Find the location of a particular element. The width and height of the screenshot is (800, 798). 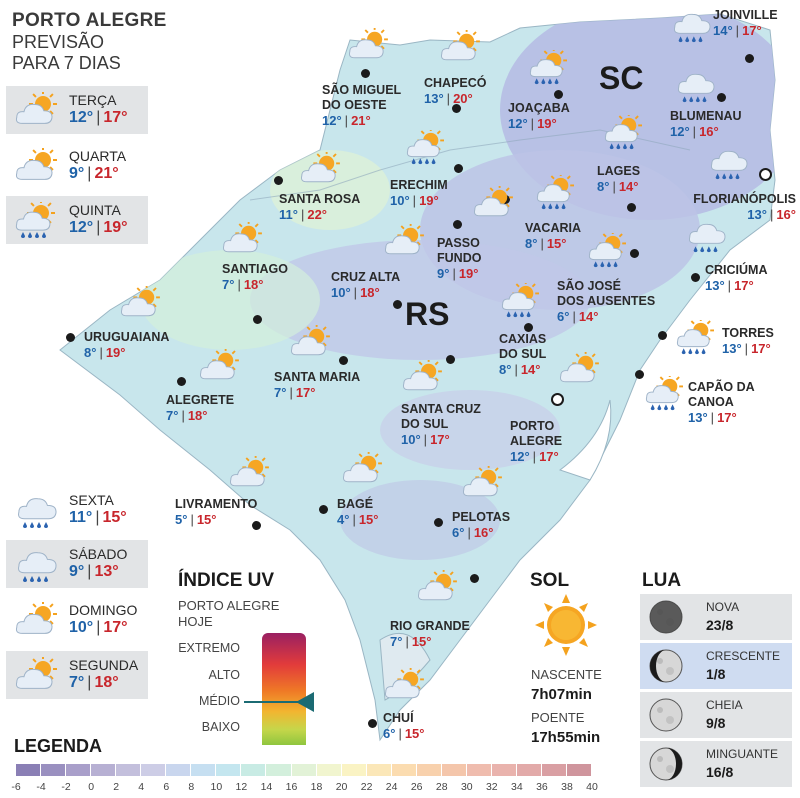

legend-tick: 12 is located at coordinates (241, 787).